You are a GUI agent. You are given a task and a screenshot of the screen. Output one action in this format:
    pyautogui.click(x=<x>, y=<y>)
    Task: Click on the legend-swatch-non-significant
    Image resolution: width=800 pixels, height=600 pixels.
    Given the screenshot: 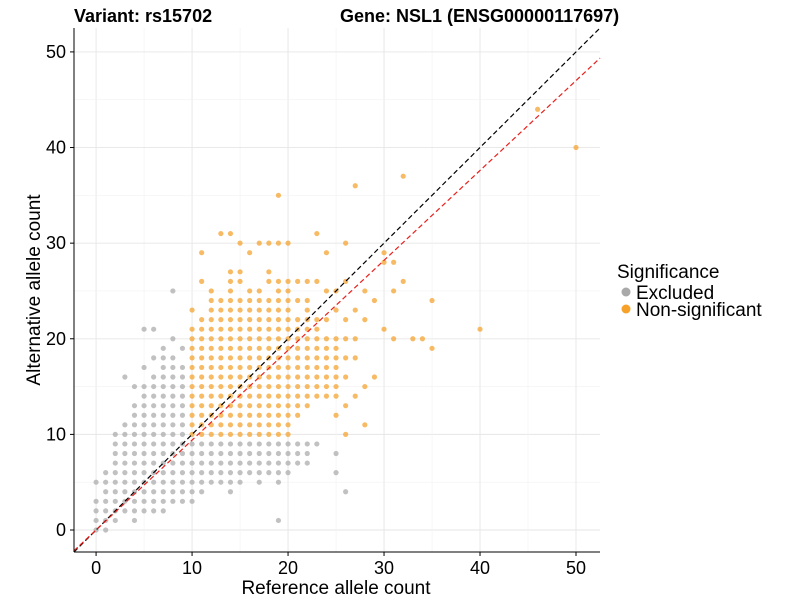 What is the action you would take?
    pyautogui.click(x=626, y=309)
    